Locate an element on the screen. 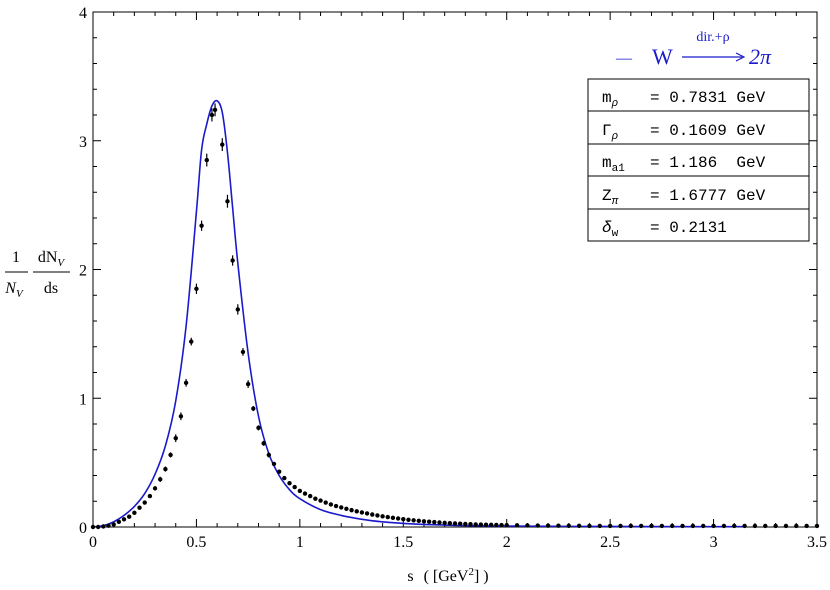 This screenshot has height=590, width=830. param-value: = 0.2131 is located at coordinates (688, 228).